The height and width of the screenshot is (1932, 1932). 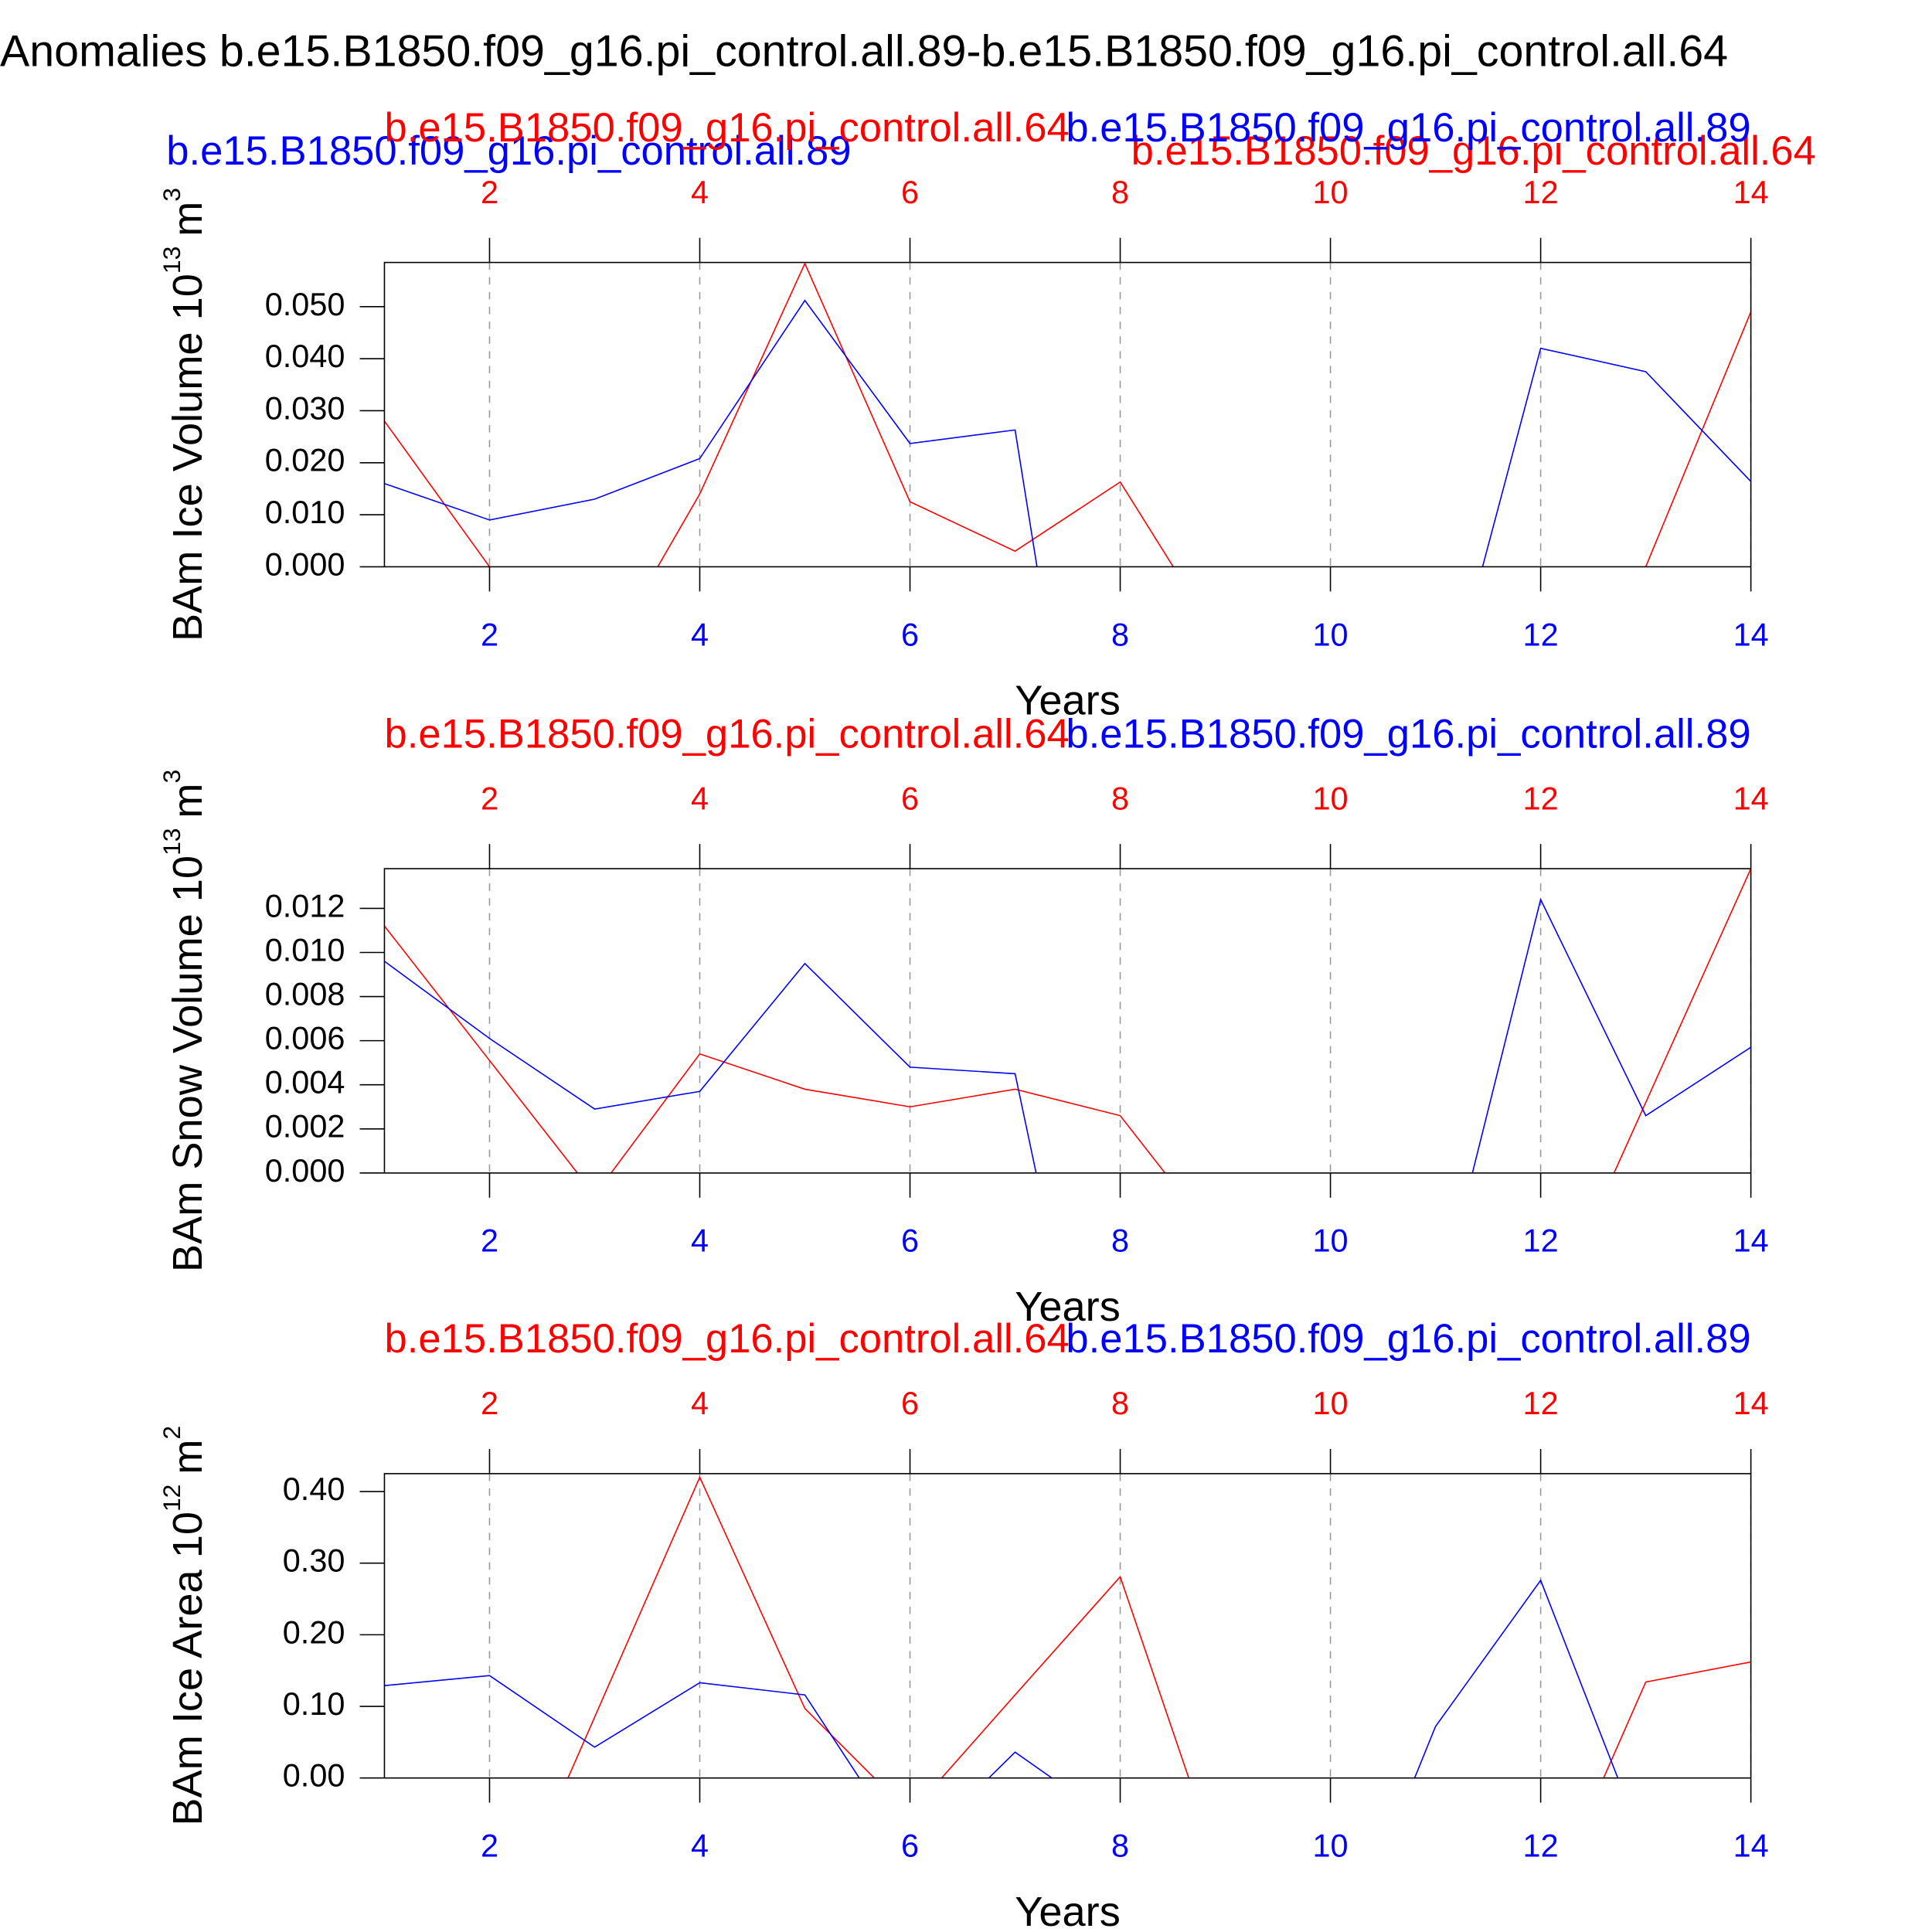 I want to click on y-axis-label: BAm Snow Volume 1013 m3, so click(x=184, y=1021).